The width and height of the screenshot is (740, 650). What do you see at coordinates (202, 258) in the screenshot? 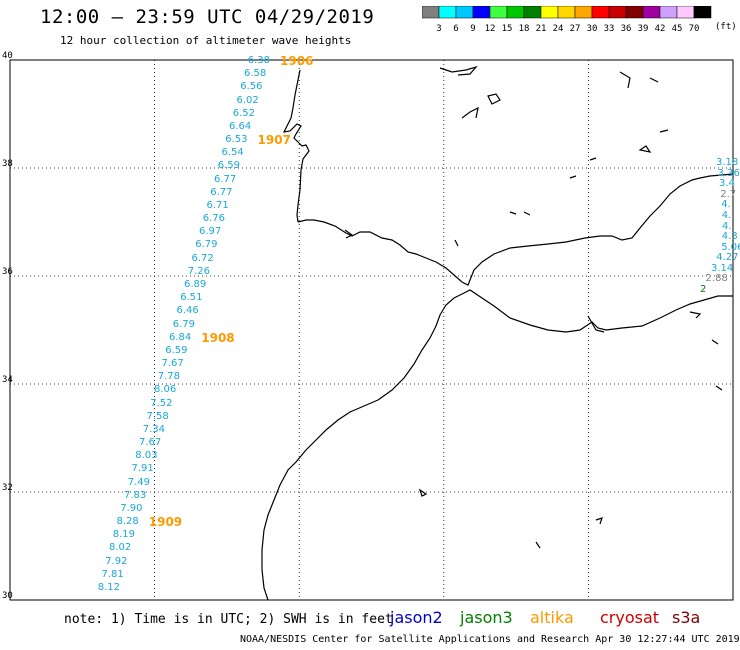
I see `swh-label: 6.72` at bounding box center [202, 258].